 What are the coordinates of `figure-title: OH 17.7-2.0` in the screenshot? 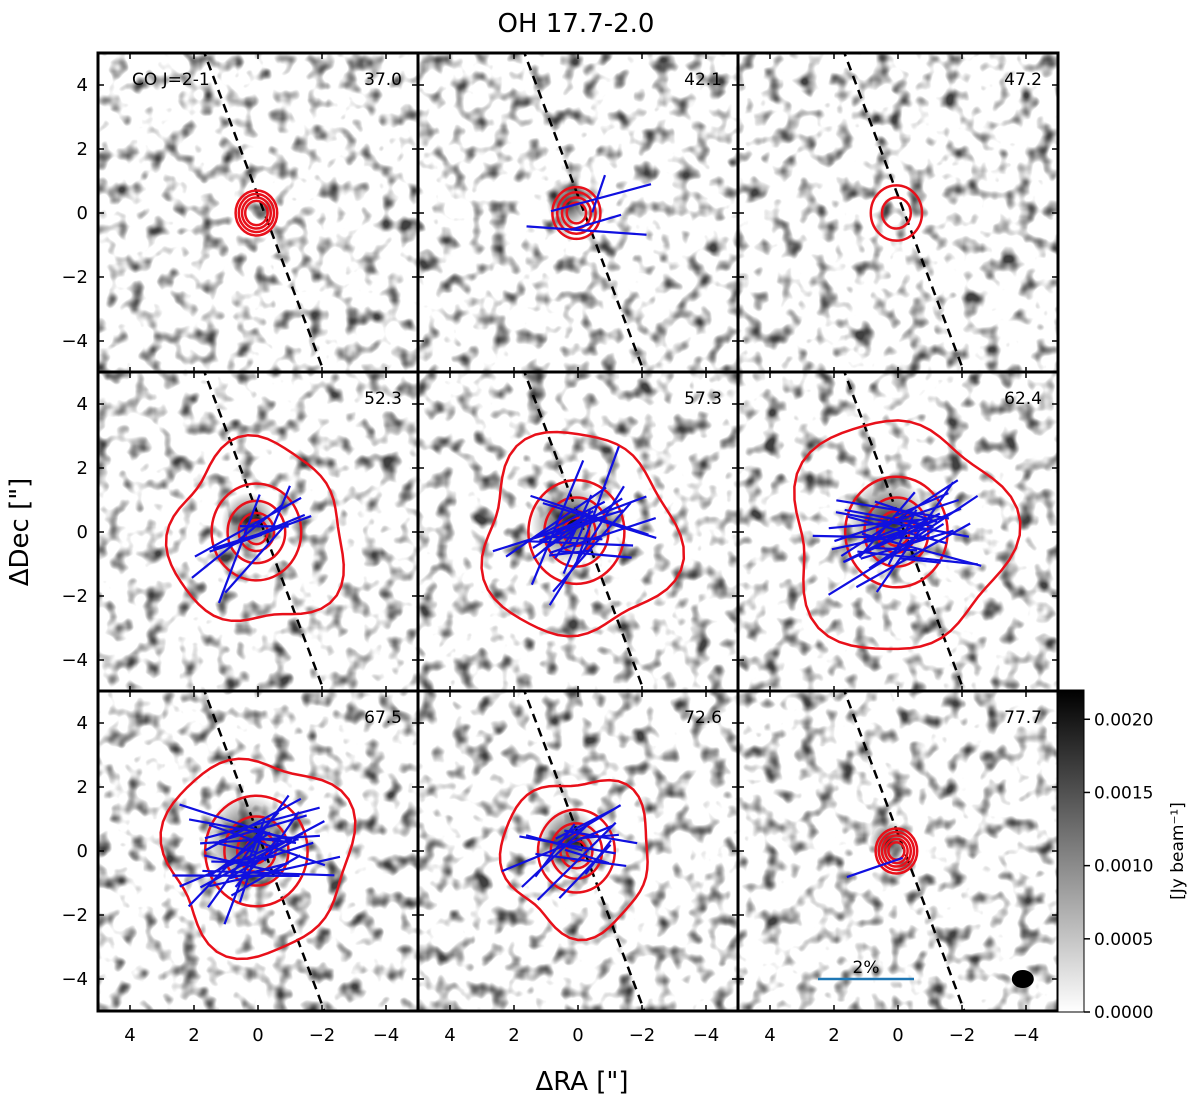 It's located at (576, 24).